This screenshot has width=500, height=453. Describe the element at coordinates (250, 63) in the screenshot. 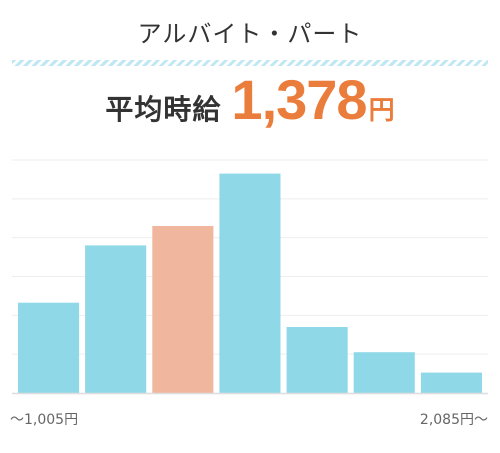

I see `decorative-stripe` at that location.